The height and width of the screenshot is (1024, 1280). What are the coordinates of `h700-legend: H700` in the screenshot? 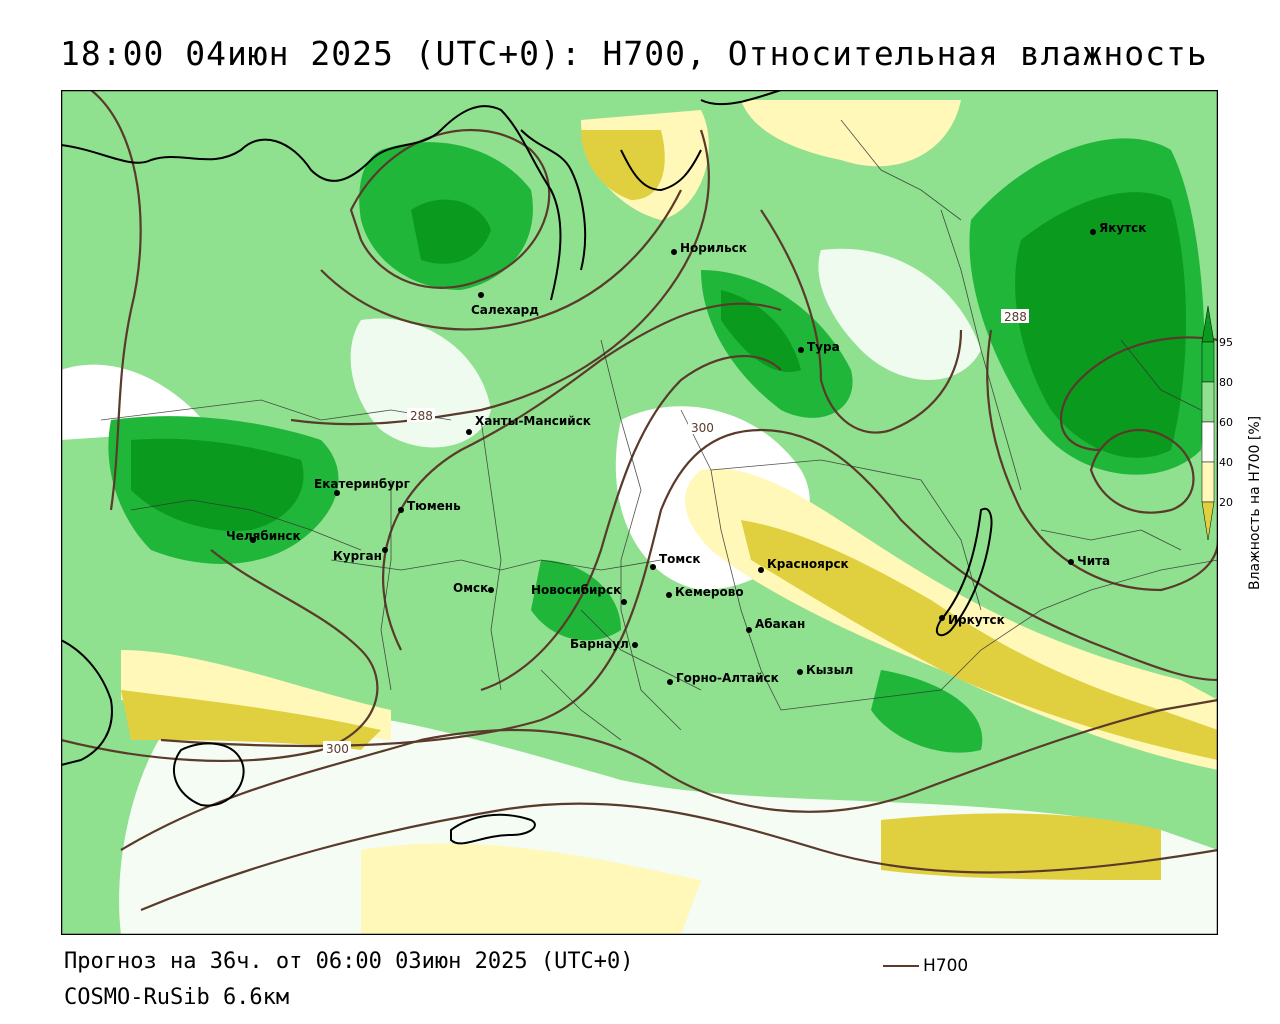 It's located at (1081, 968).